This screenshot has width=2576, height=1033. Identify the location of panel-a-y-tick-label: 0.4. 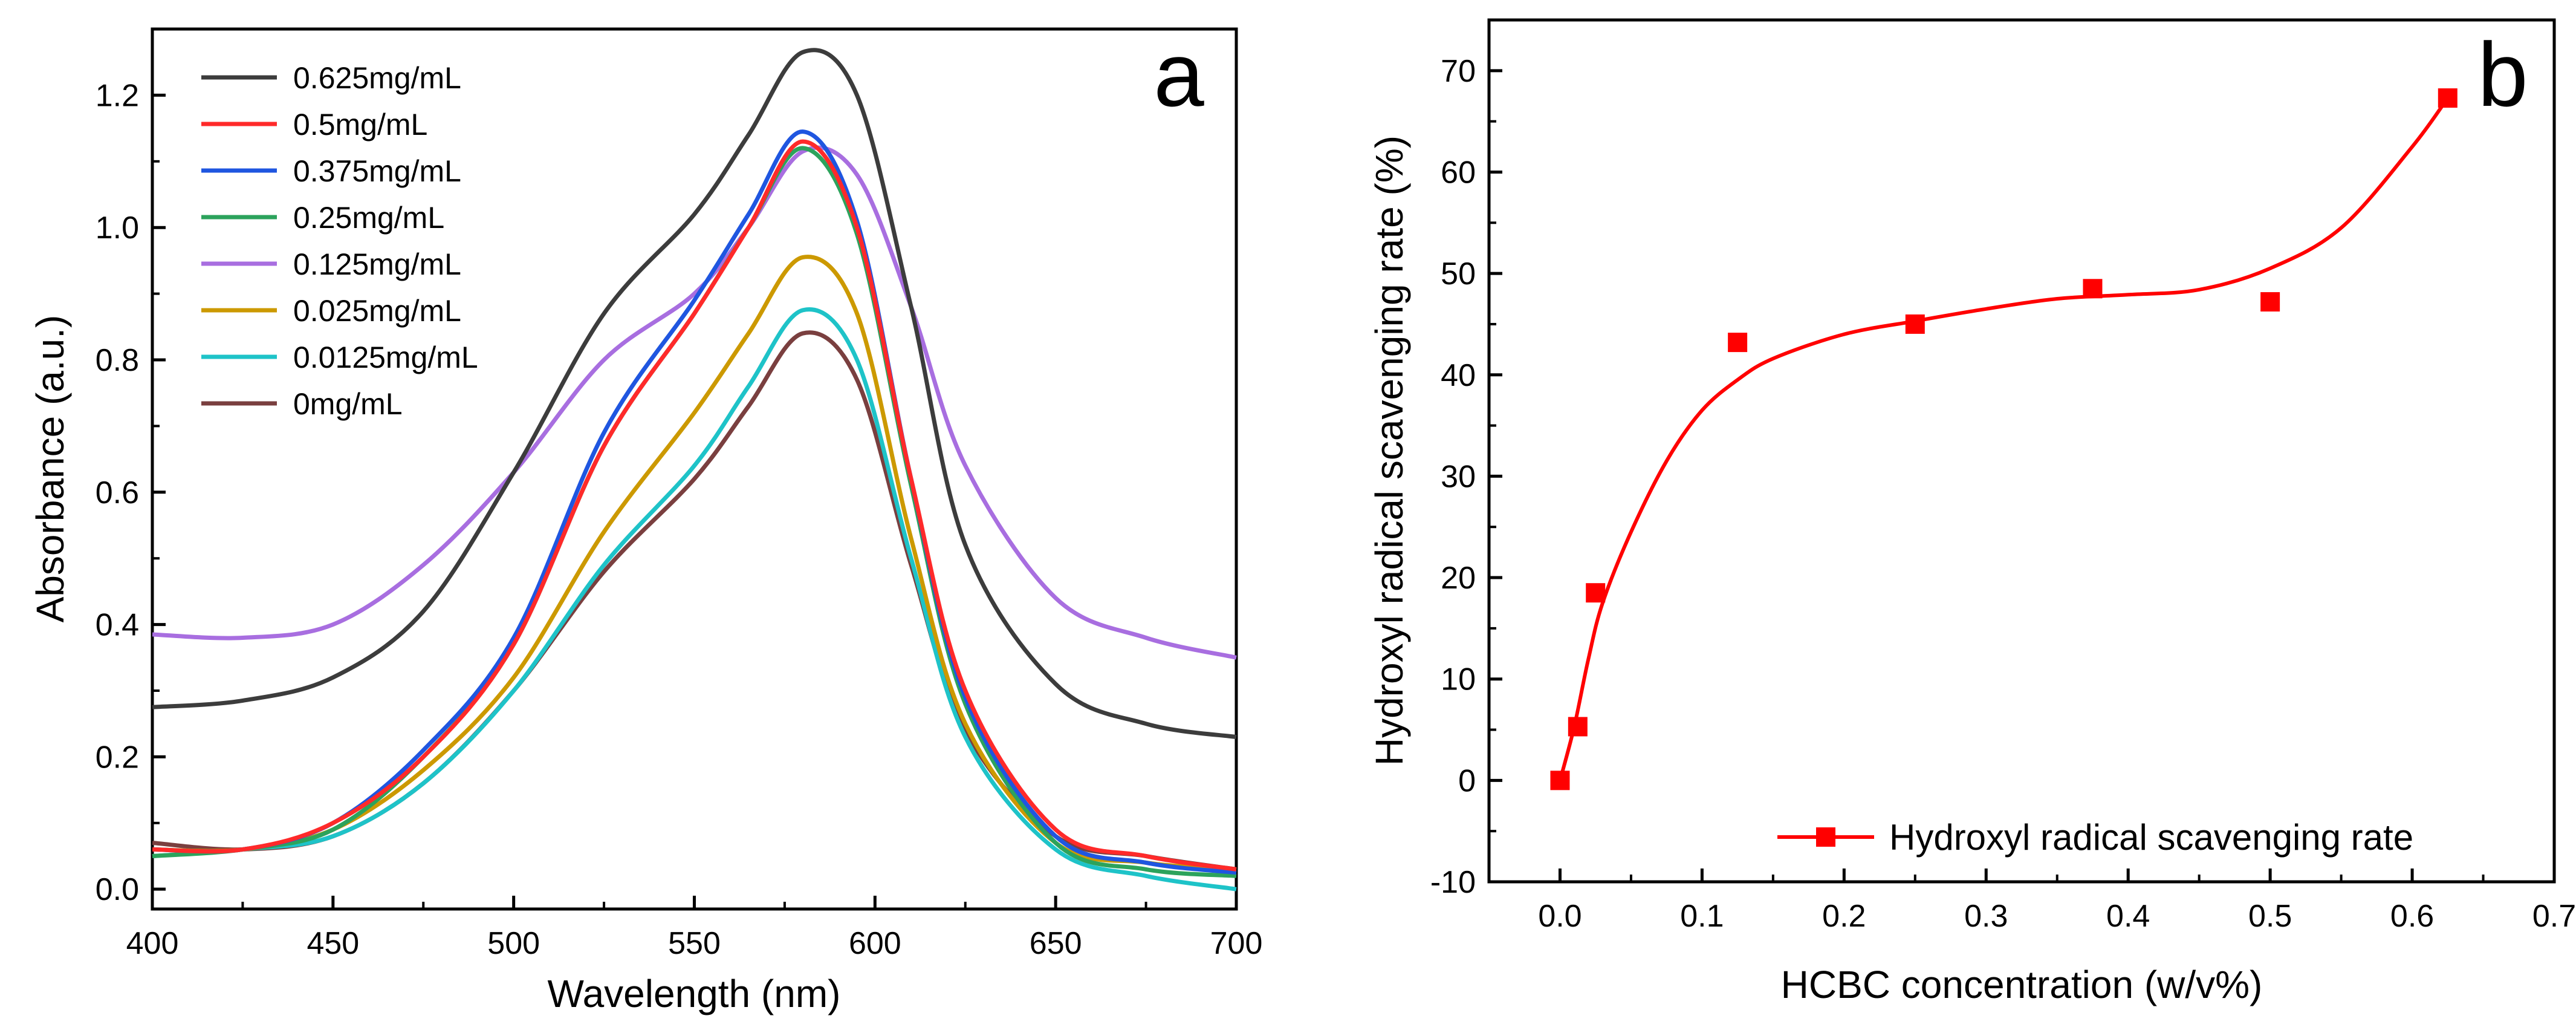
(118, 625).